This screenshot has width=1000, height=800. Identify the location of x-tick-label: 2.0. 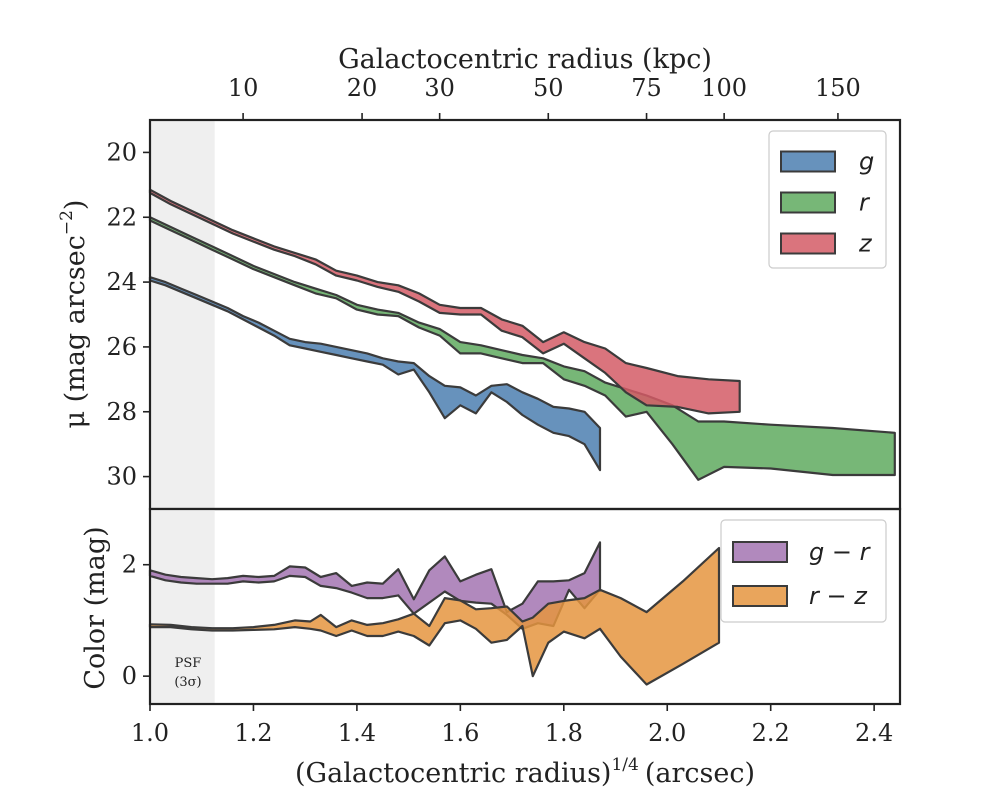
(667, 733).